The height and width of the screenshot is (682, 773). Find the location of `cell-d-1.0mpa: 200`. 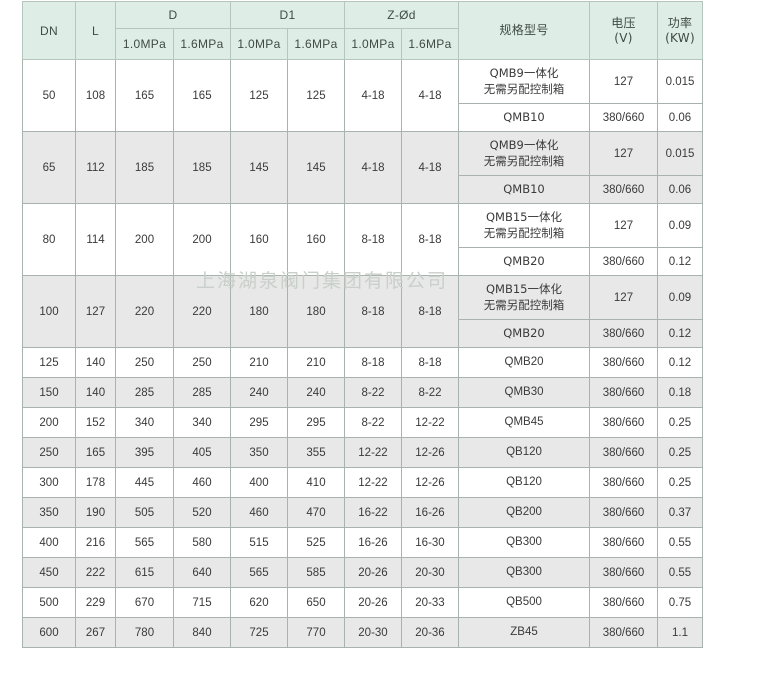

cell-d-1.0mpa: 200 is located at coordinates (144, 239).